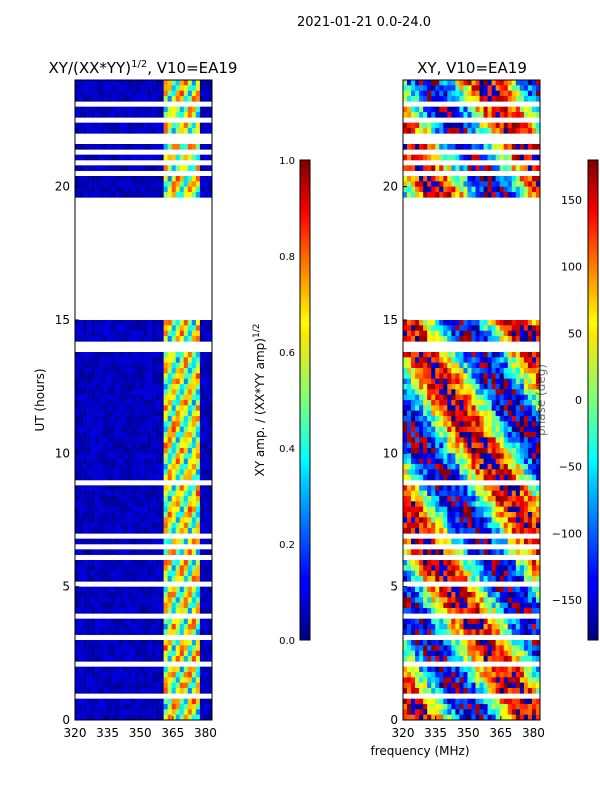 The height and width of the screenshot is (800, 600). Describe the element at coordinates (62, 187) in the screenshot. I see `y-tick-label: 20` at that location.